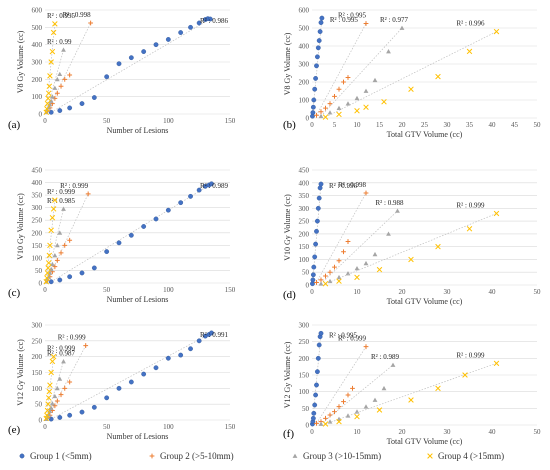 This screenshot has width=550, height=470. What do you see at coordinates (168, 290) in the screenshot?
I see `panel-c-x-tick-2: 100` at bounding box center [168, 290].